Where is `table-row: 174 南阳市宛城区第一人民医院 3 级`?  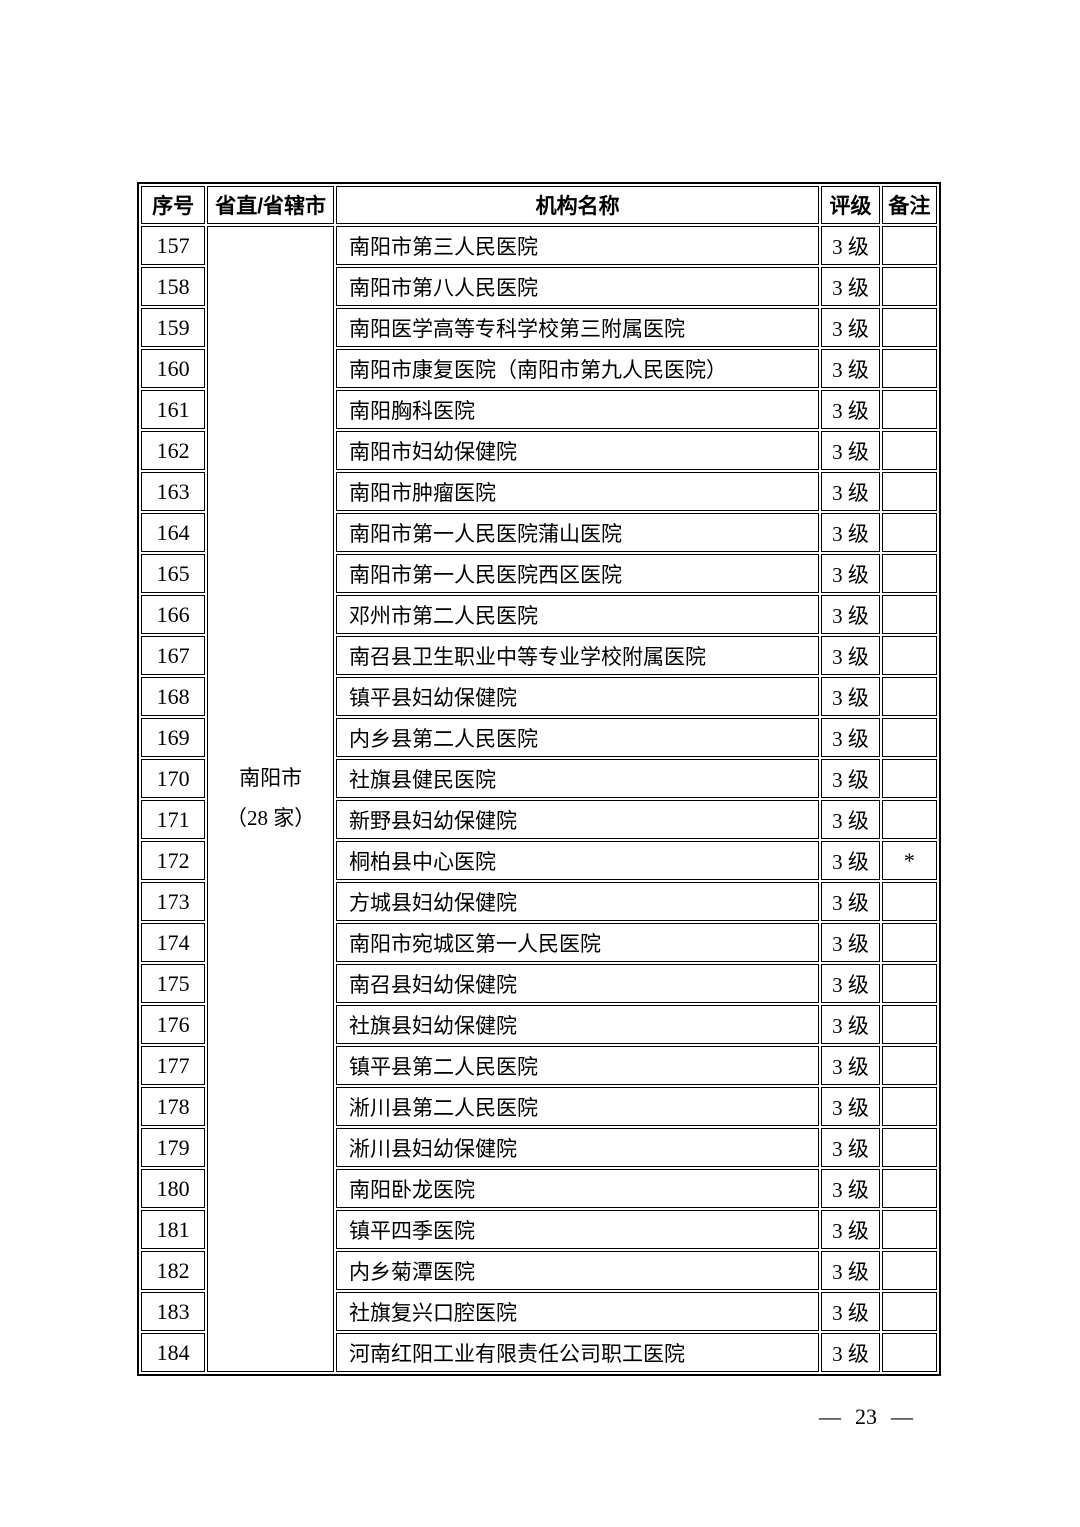 table-row: 174 南阳市宛城区第一人民医院 3 级 is located at coordinates (539, 942).